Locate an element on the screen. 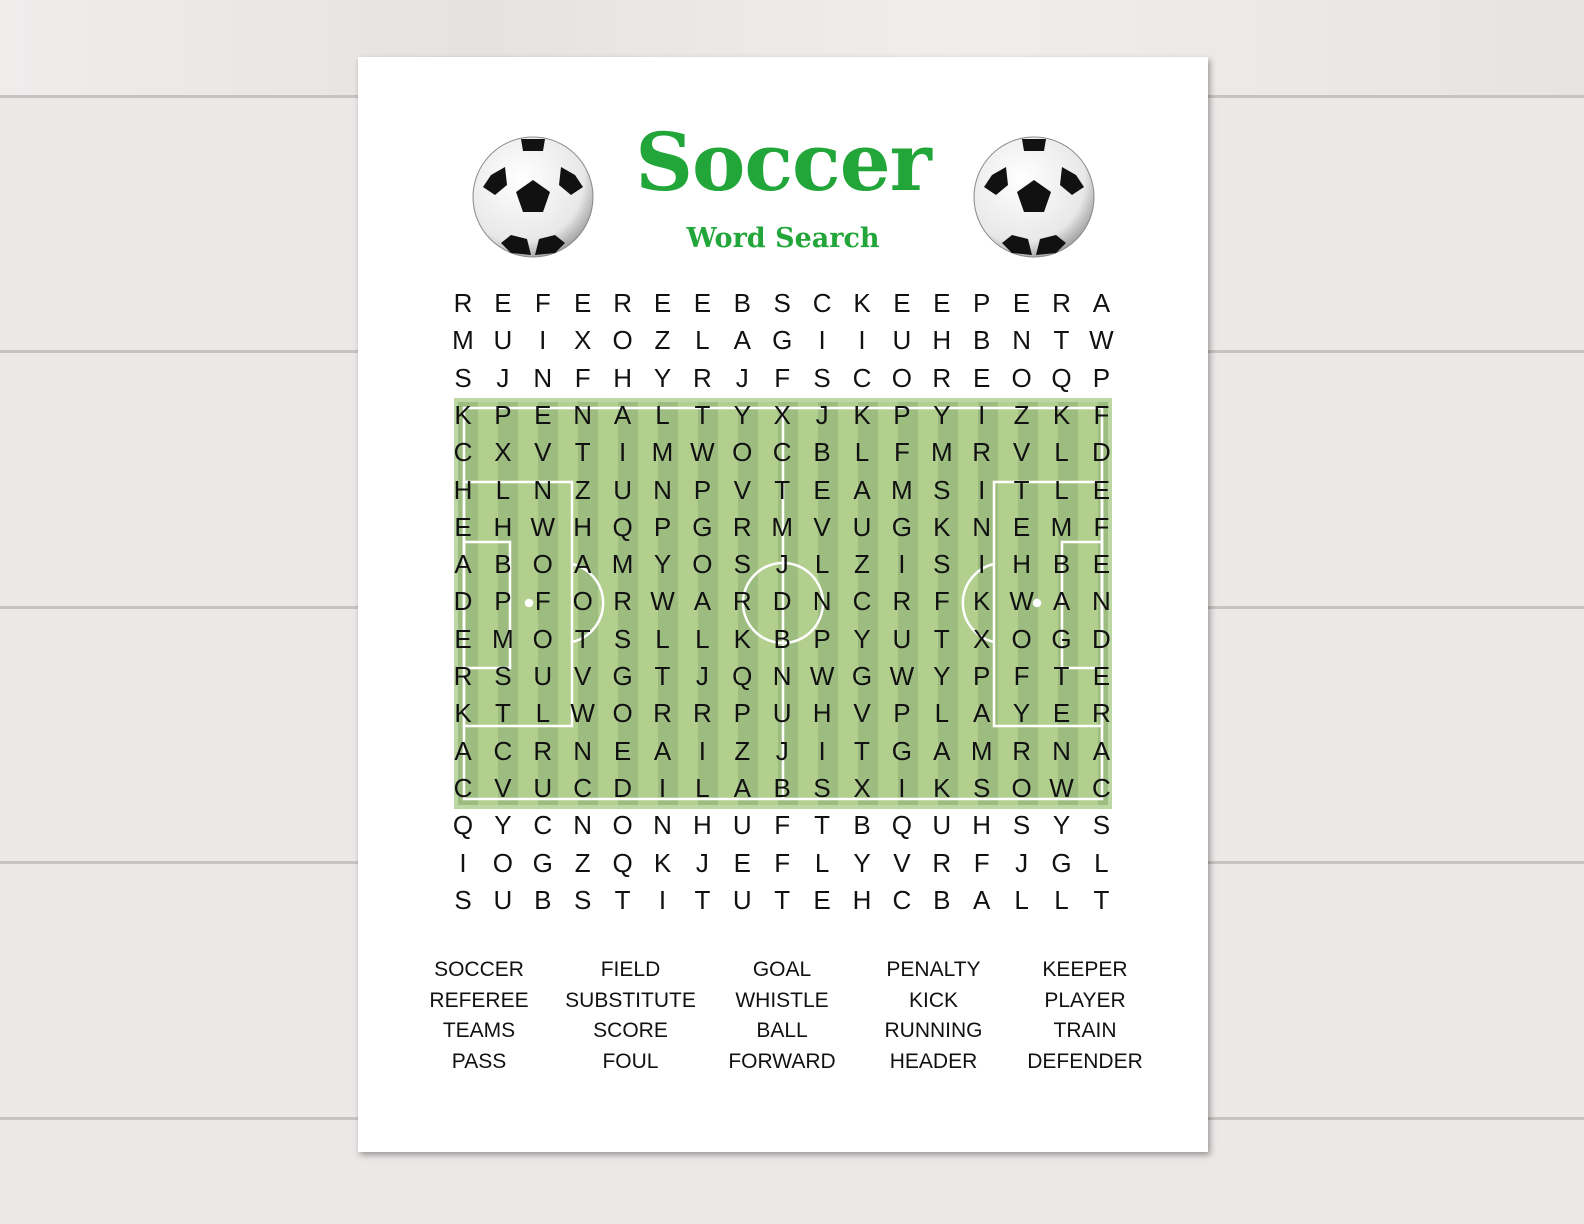  grid-letter: Q is located at coordinates (742, 676).